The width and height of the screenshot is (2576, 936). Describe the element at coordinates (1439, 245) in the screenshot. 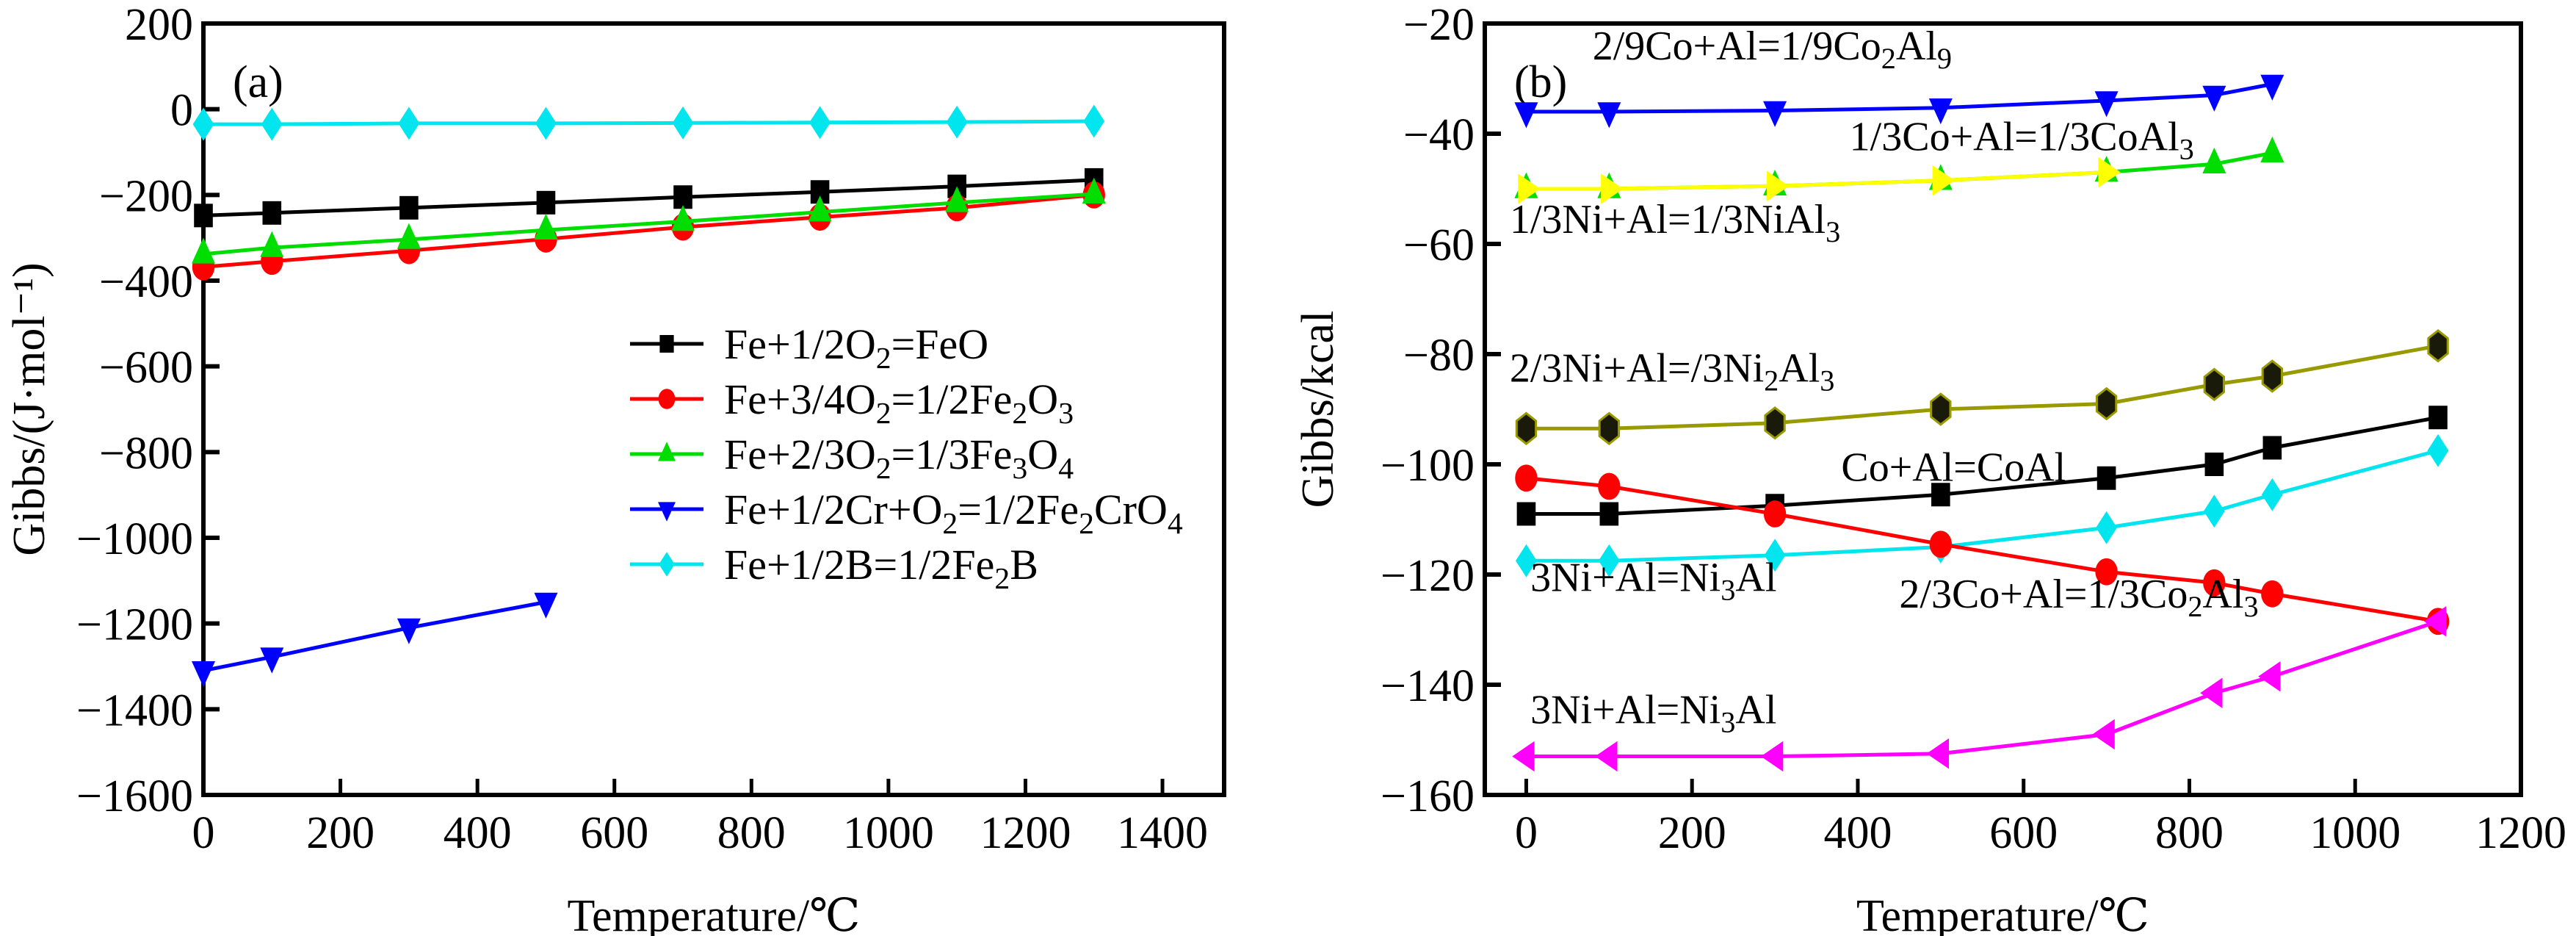

I see `y-tick-label: −60` at that location.